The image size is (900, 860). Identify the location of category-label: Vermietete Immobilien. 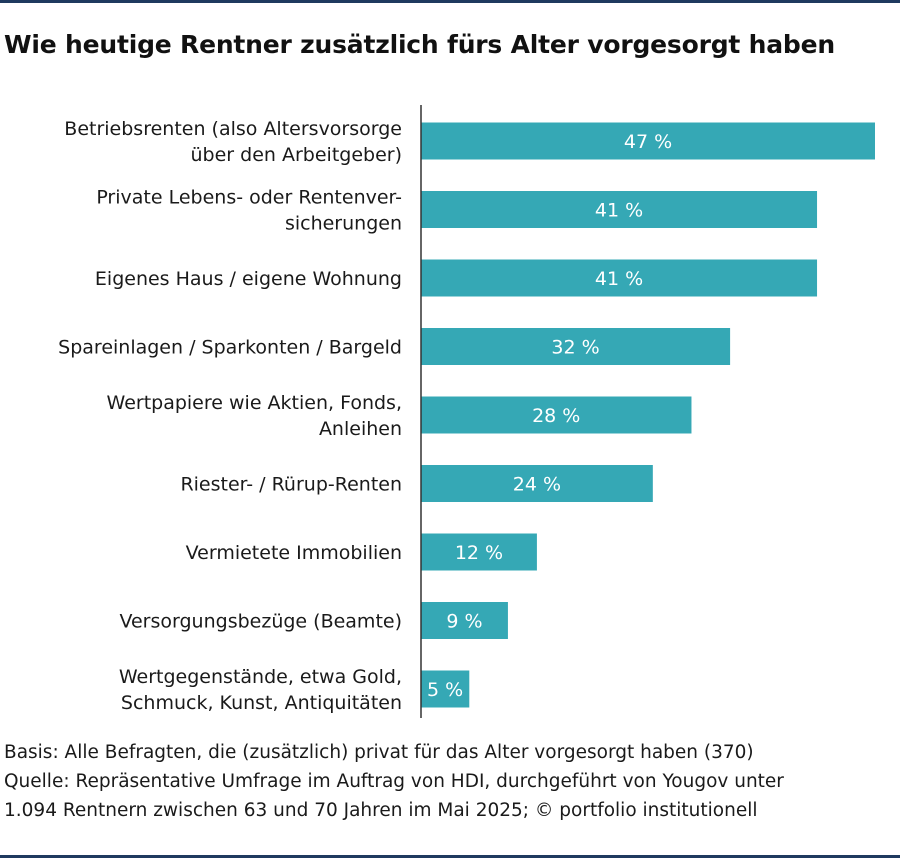
(294, 553).